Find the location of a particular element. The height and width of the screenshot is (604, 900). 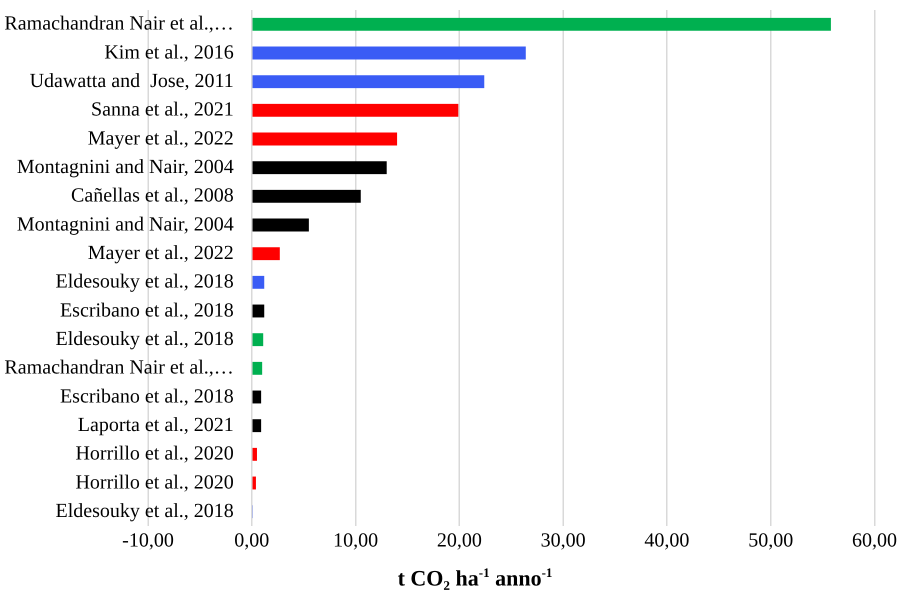

x-tick-label: 0,00 is located at coordinates (252, 540).